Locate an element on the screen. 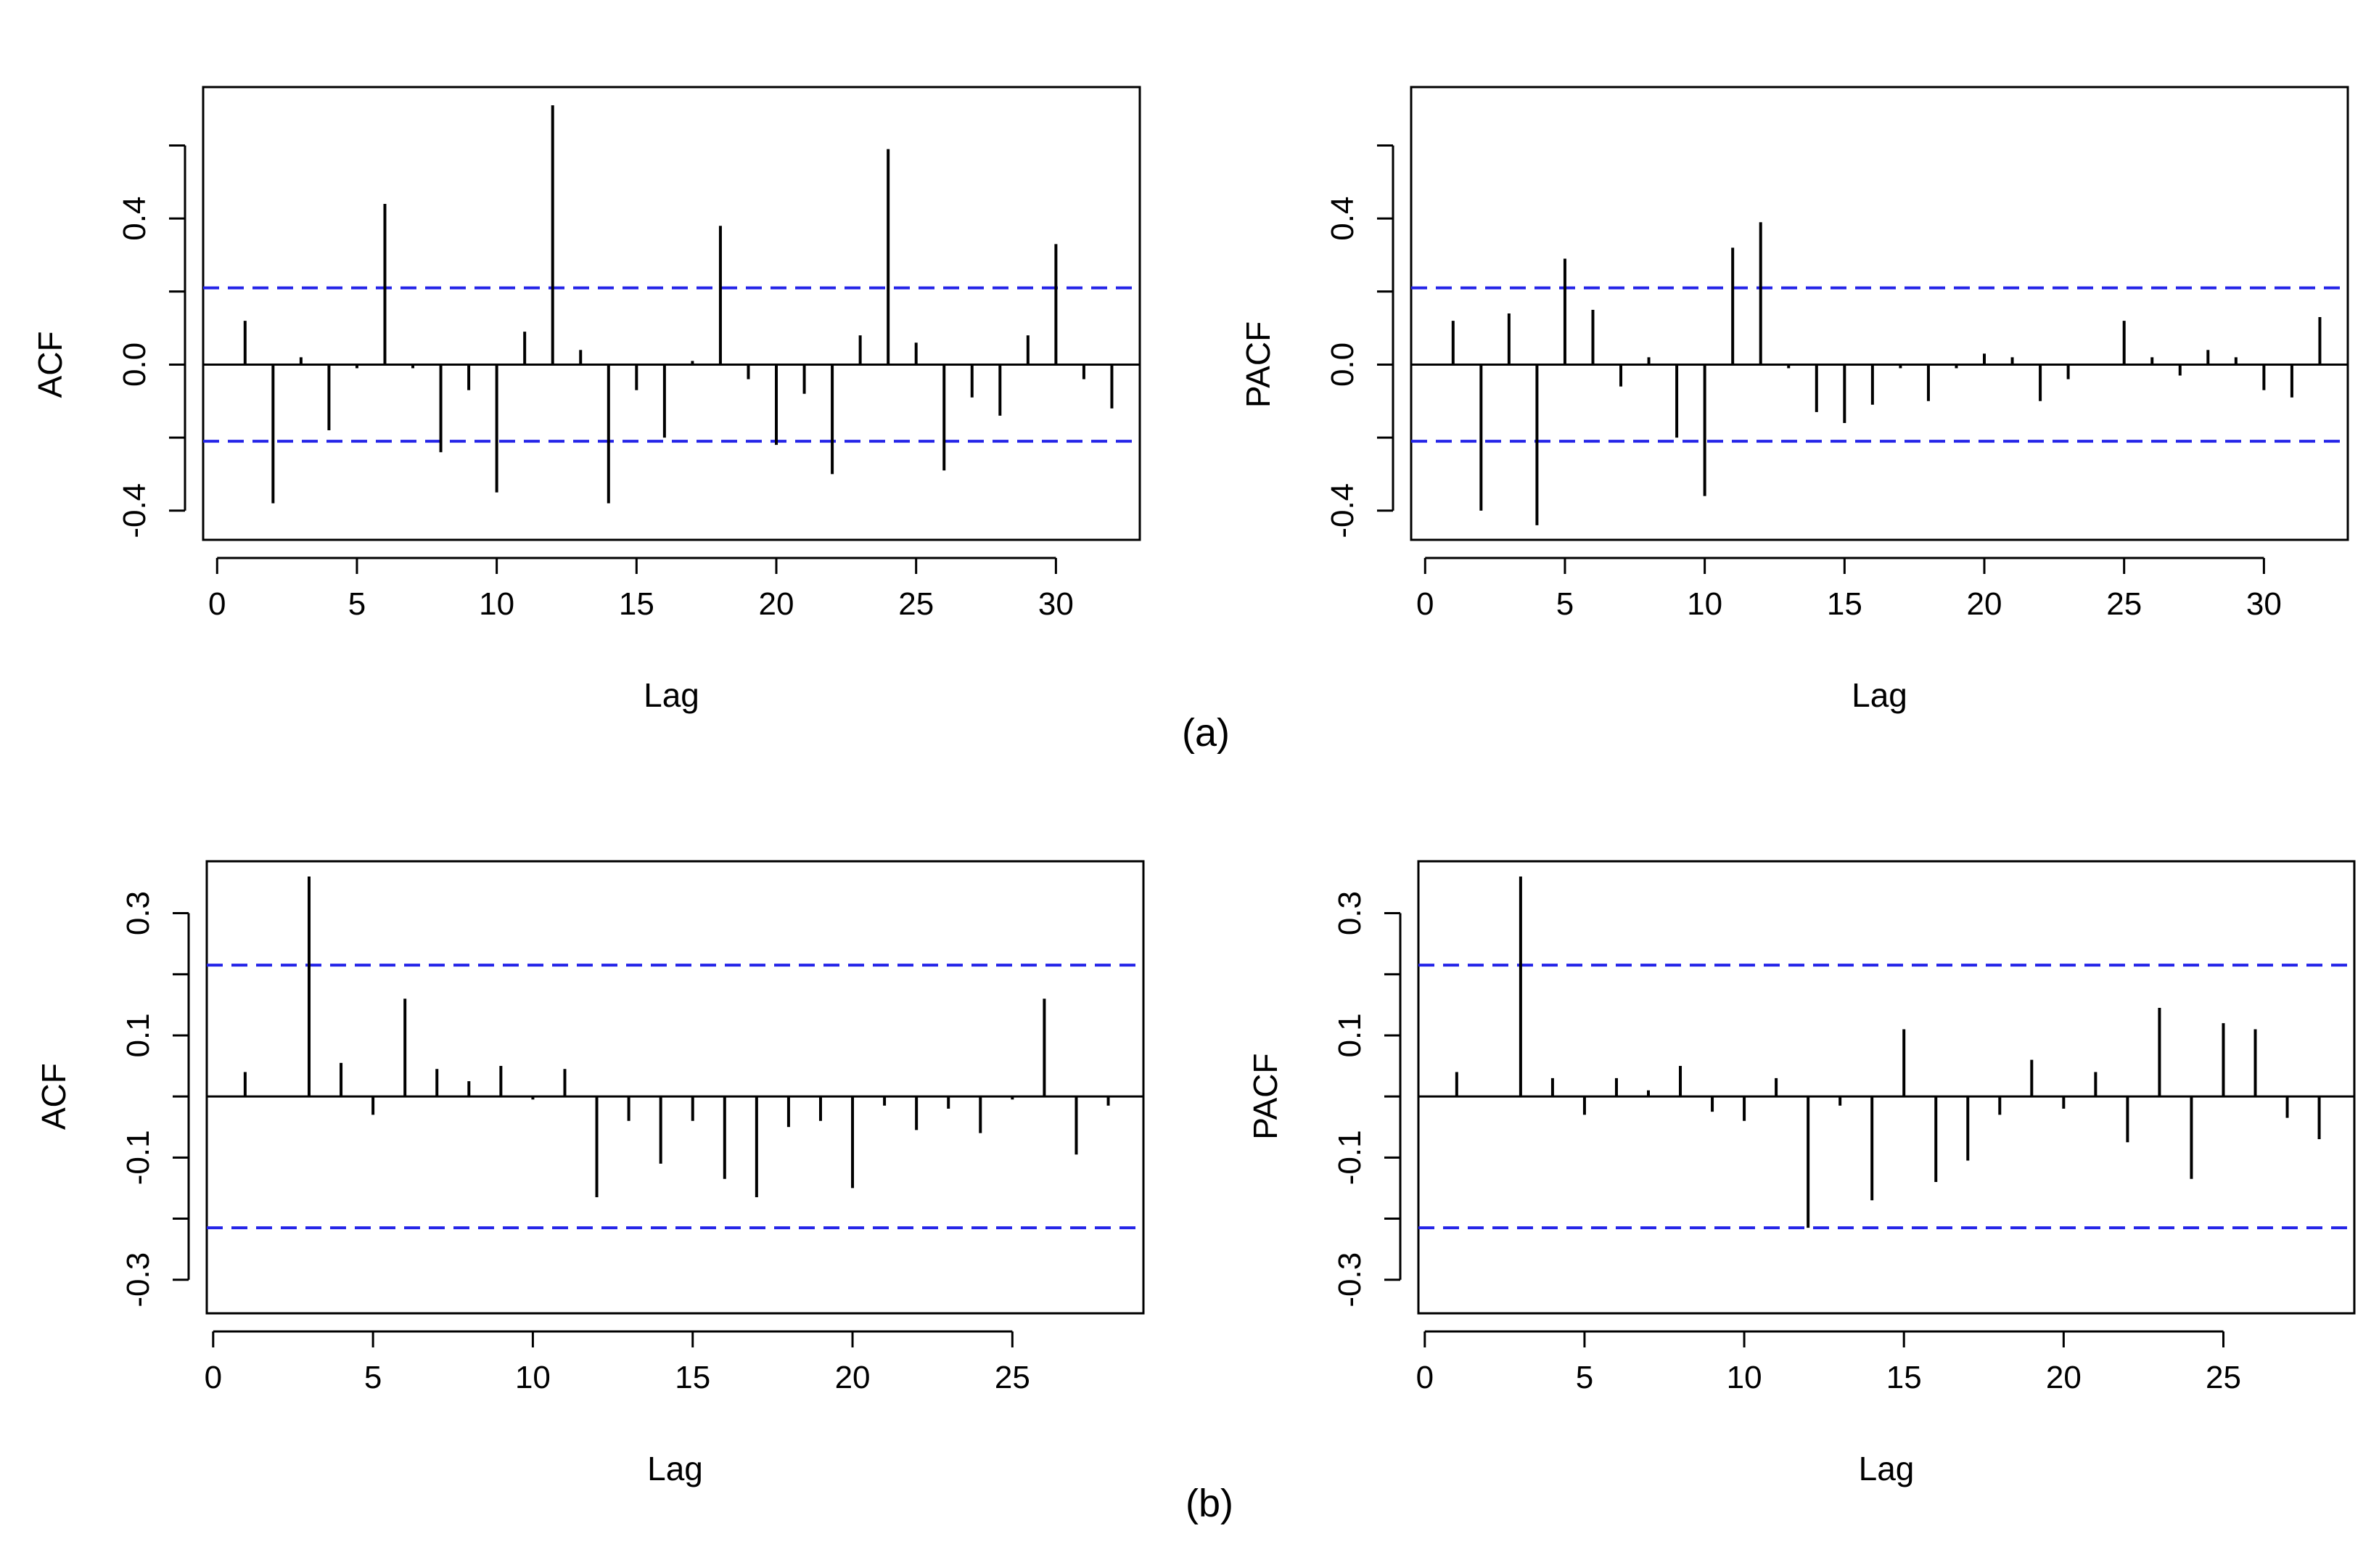  caption-b: (b) is located at coordinates (1209, 1503).